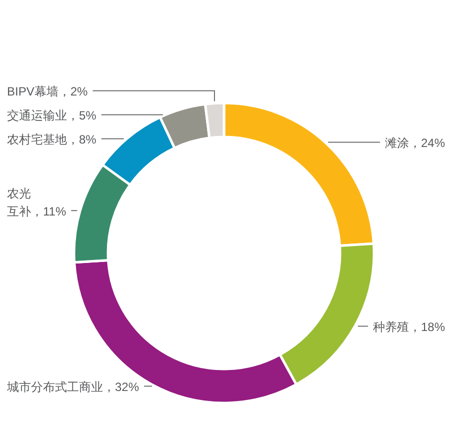 The width and height of the screenshot is (455, 426). What do you see at coordinates (409, 327) in the screenshot?
I see `slice-label: 种养殖，18%` at bounding box center [409, 327].